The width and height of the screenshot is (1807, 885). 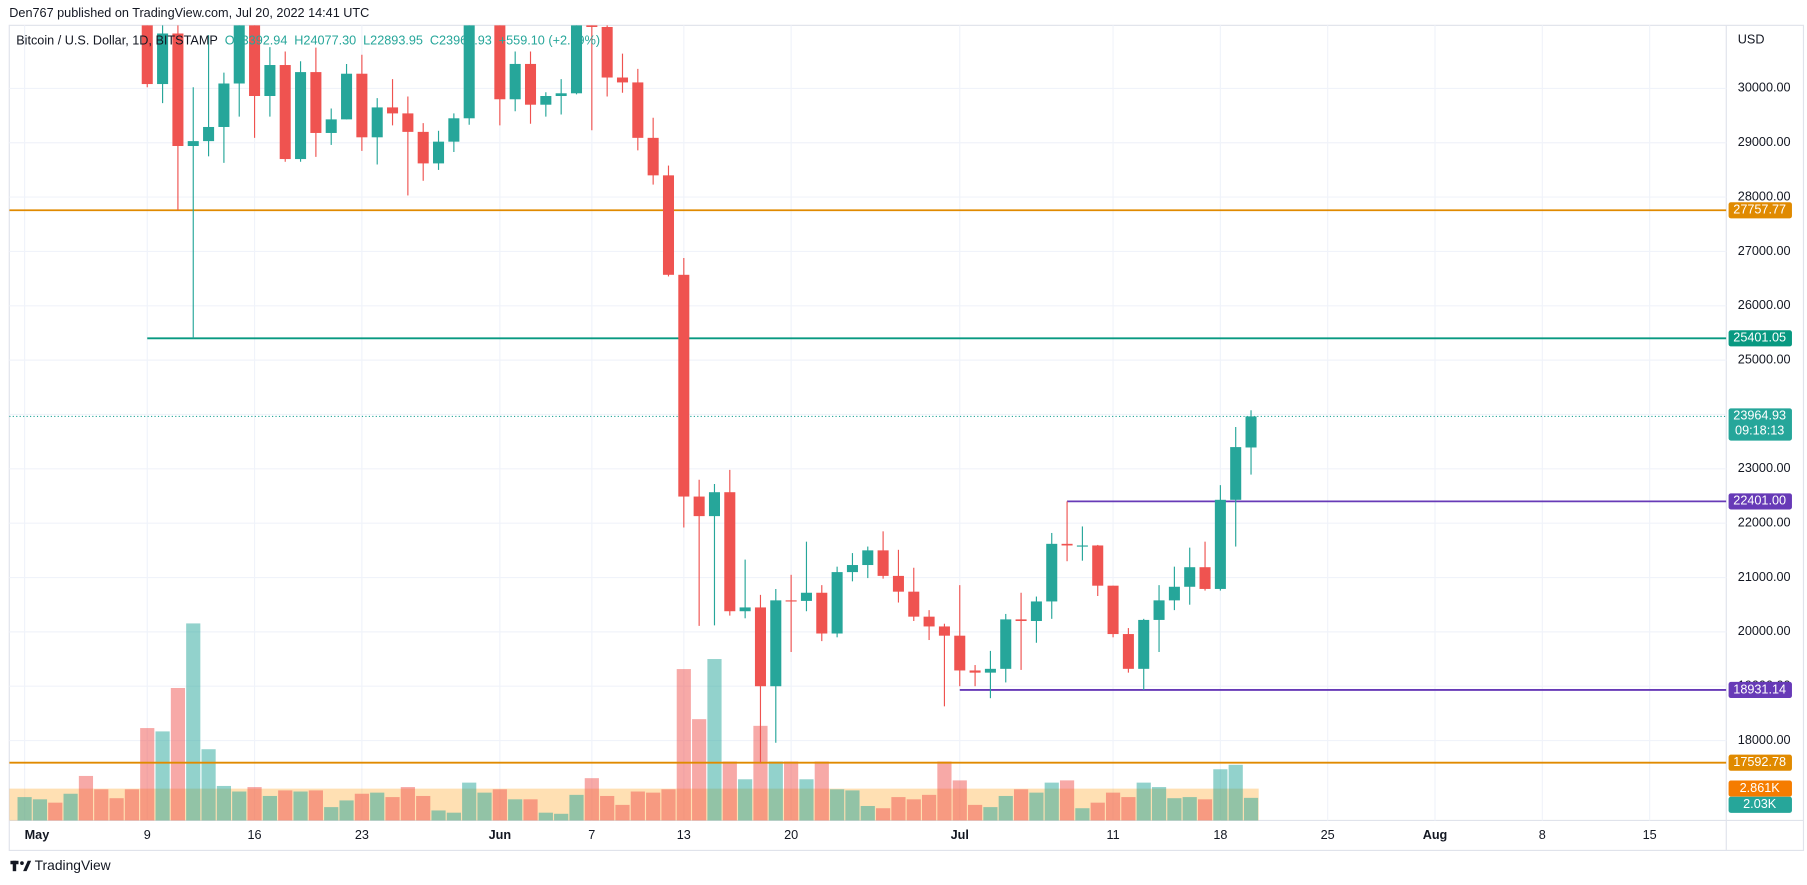 What do you see at coordinates (1650, 835) in the screenshot?
I see `x-tick-label: 15` at bounding box center [1650, 835].